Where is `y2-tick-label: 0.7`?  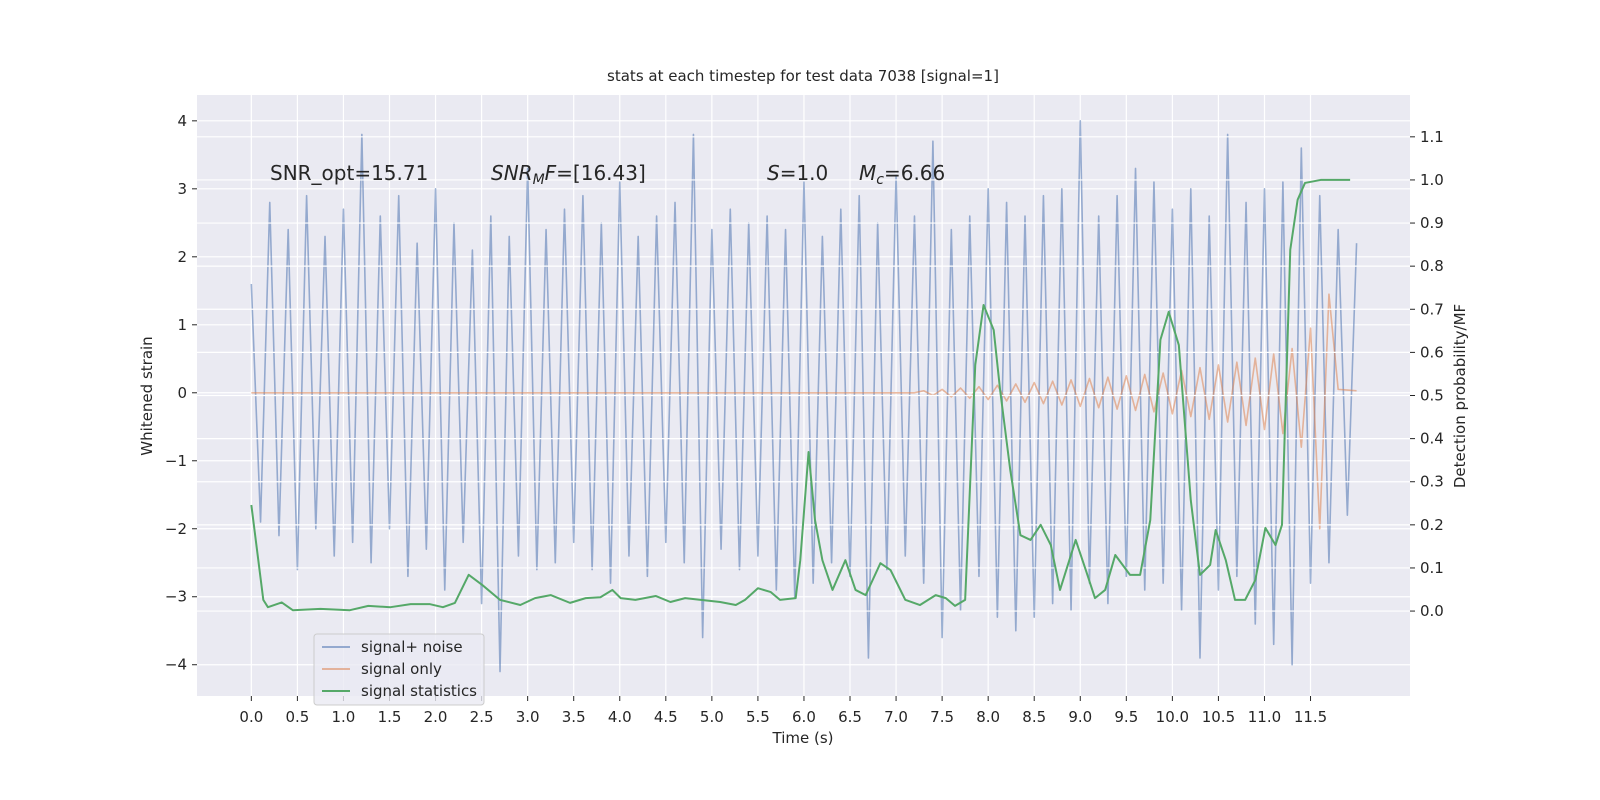 y2-tick-label: 0.7 is located at coordinates (1432, 309).